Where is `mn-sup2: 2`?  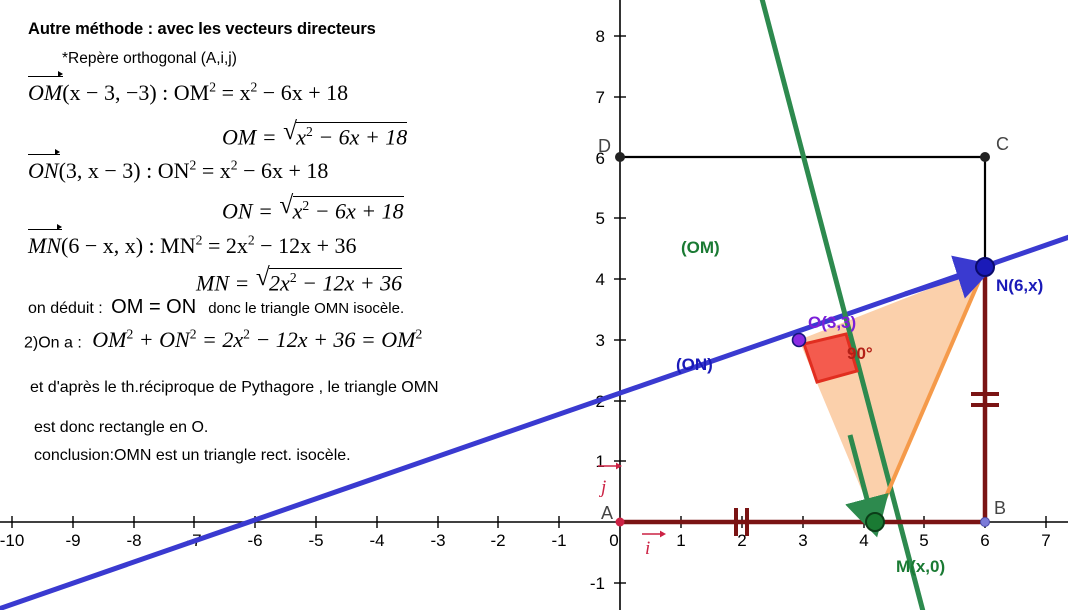 mn-sup2: 2 is located at coordinates (251, 240).